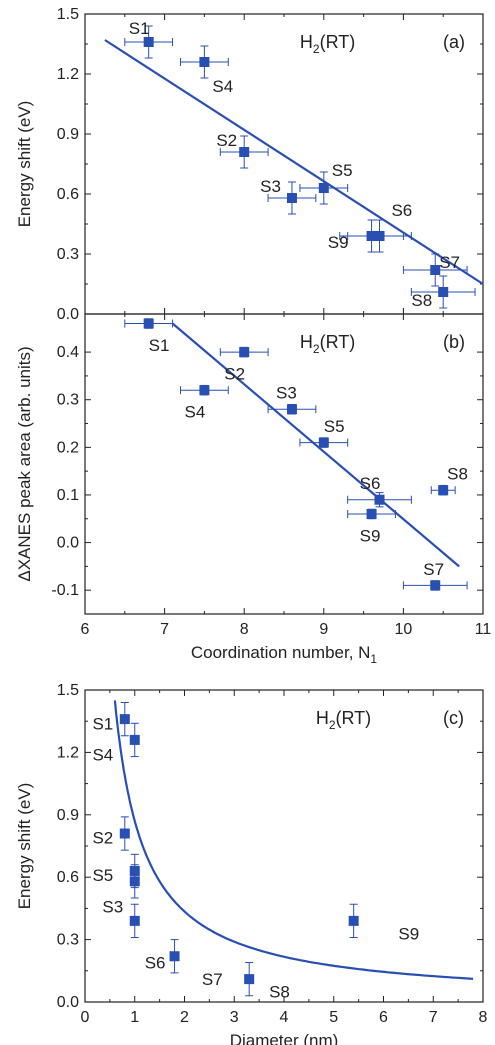 Image resolution: width=495 pixels, height=1045 pixels. Describe the element at coordinates (404, 629) in the screenshot. I see `x-tick-label: 10` at that location.